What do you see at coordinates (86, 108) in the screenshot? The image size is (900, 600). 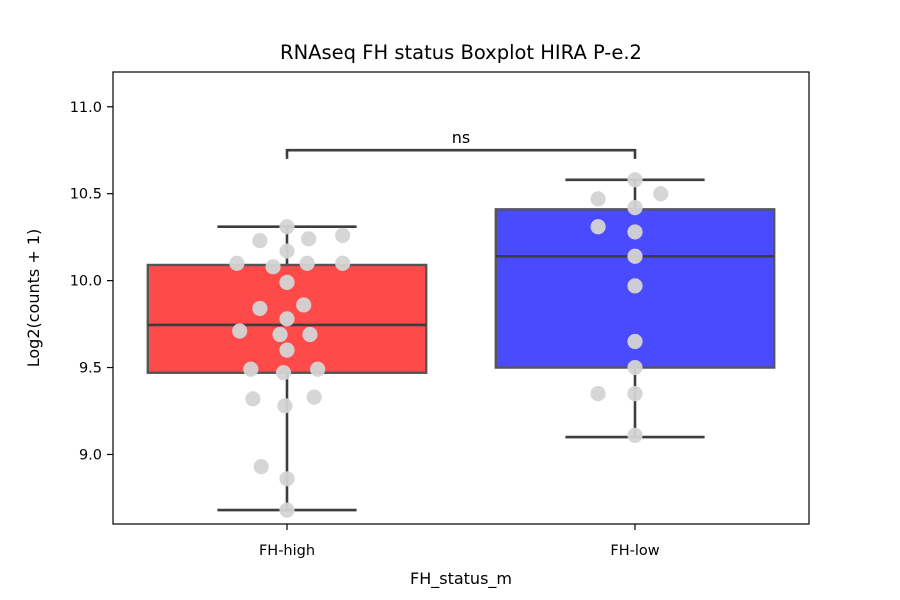 I see `y-tick-label: 11.0` at bounding box center [86, 108].